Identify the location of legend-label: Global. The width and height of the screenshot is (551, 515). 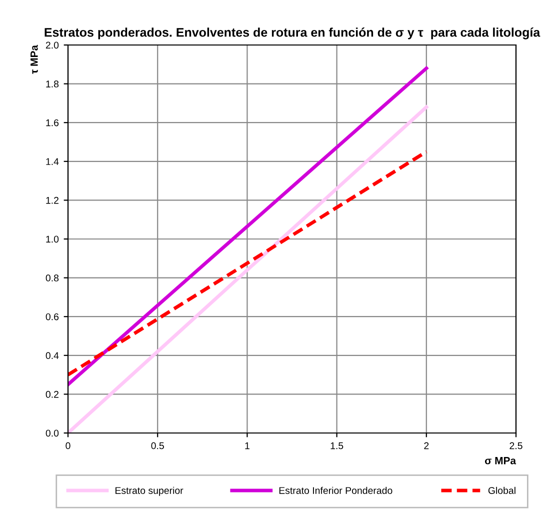
(502, 490).